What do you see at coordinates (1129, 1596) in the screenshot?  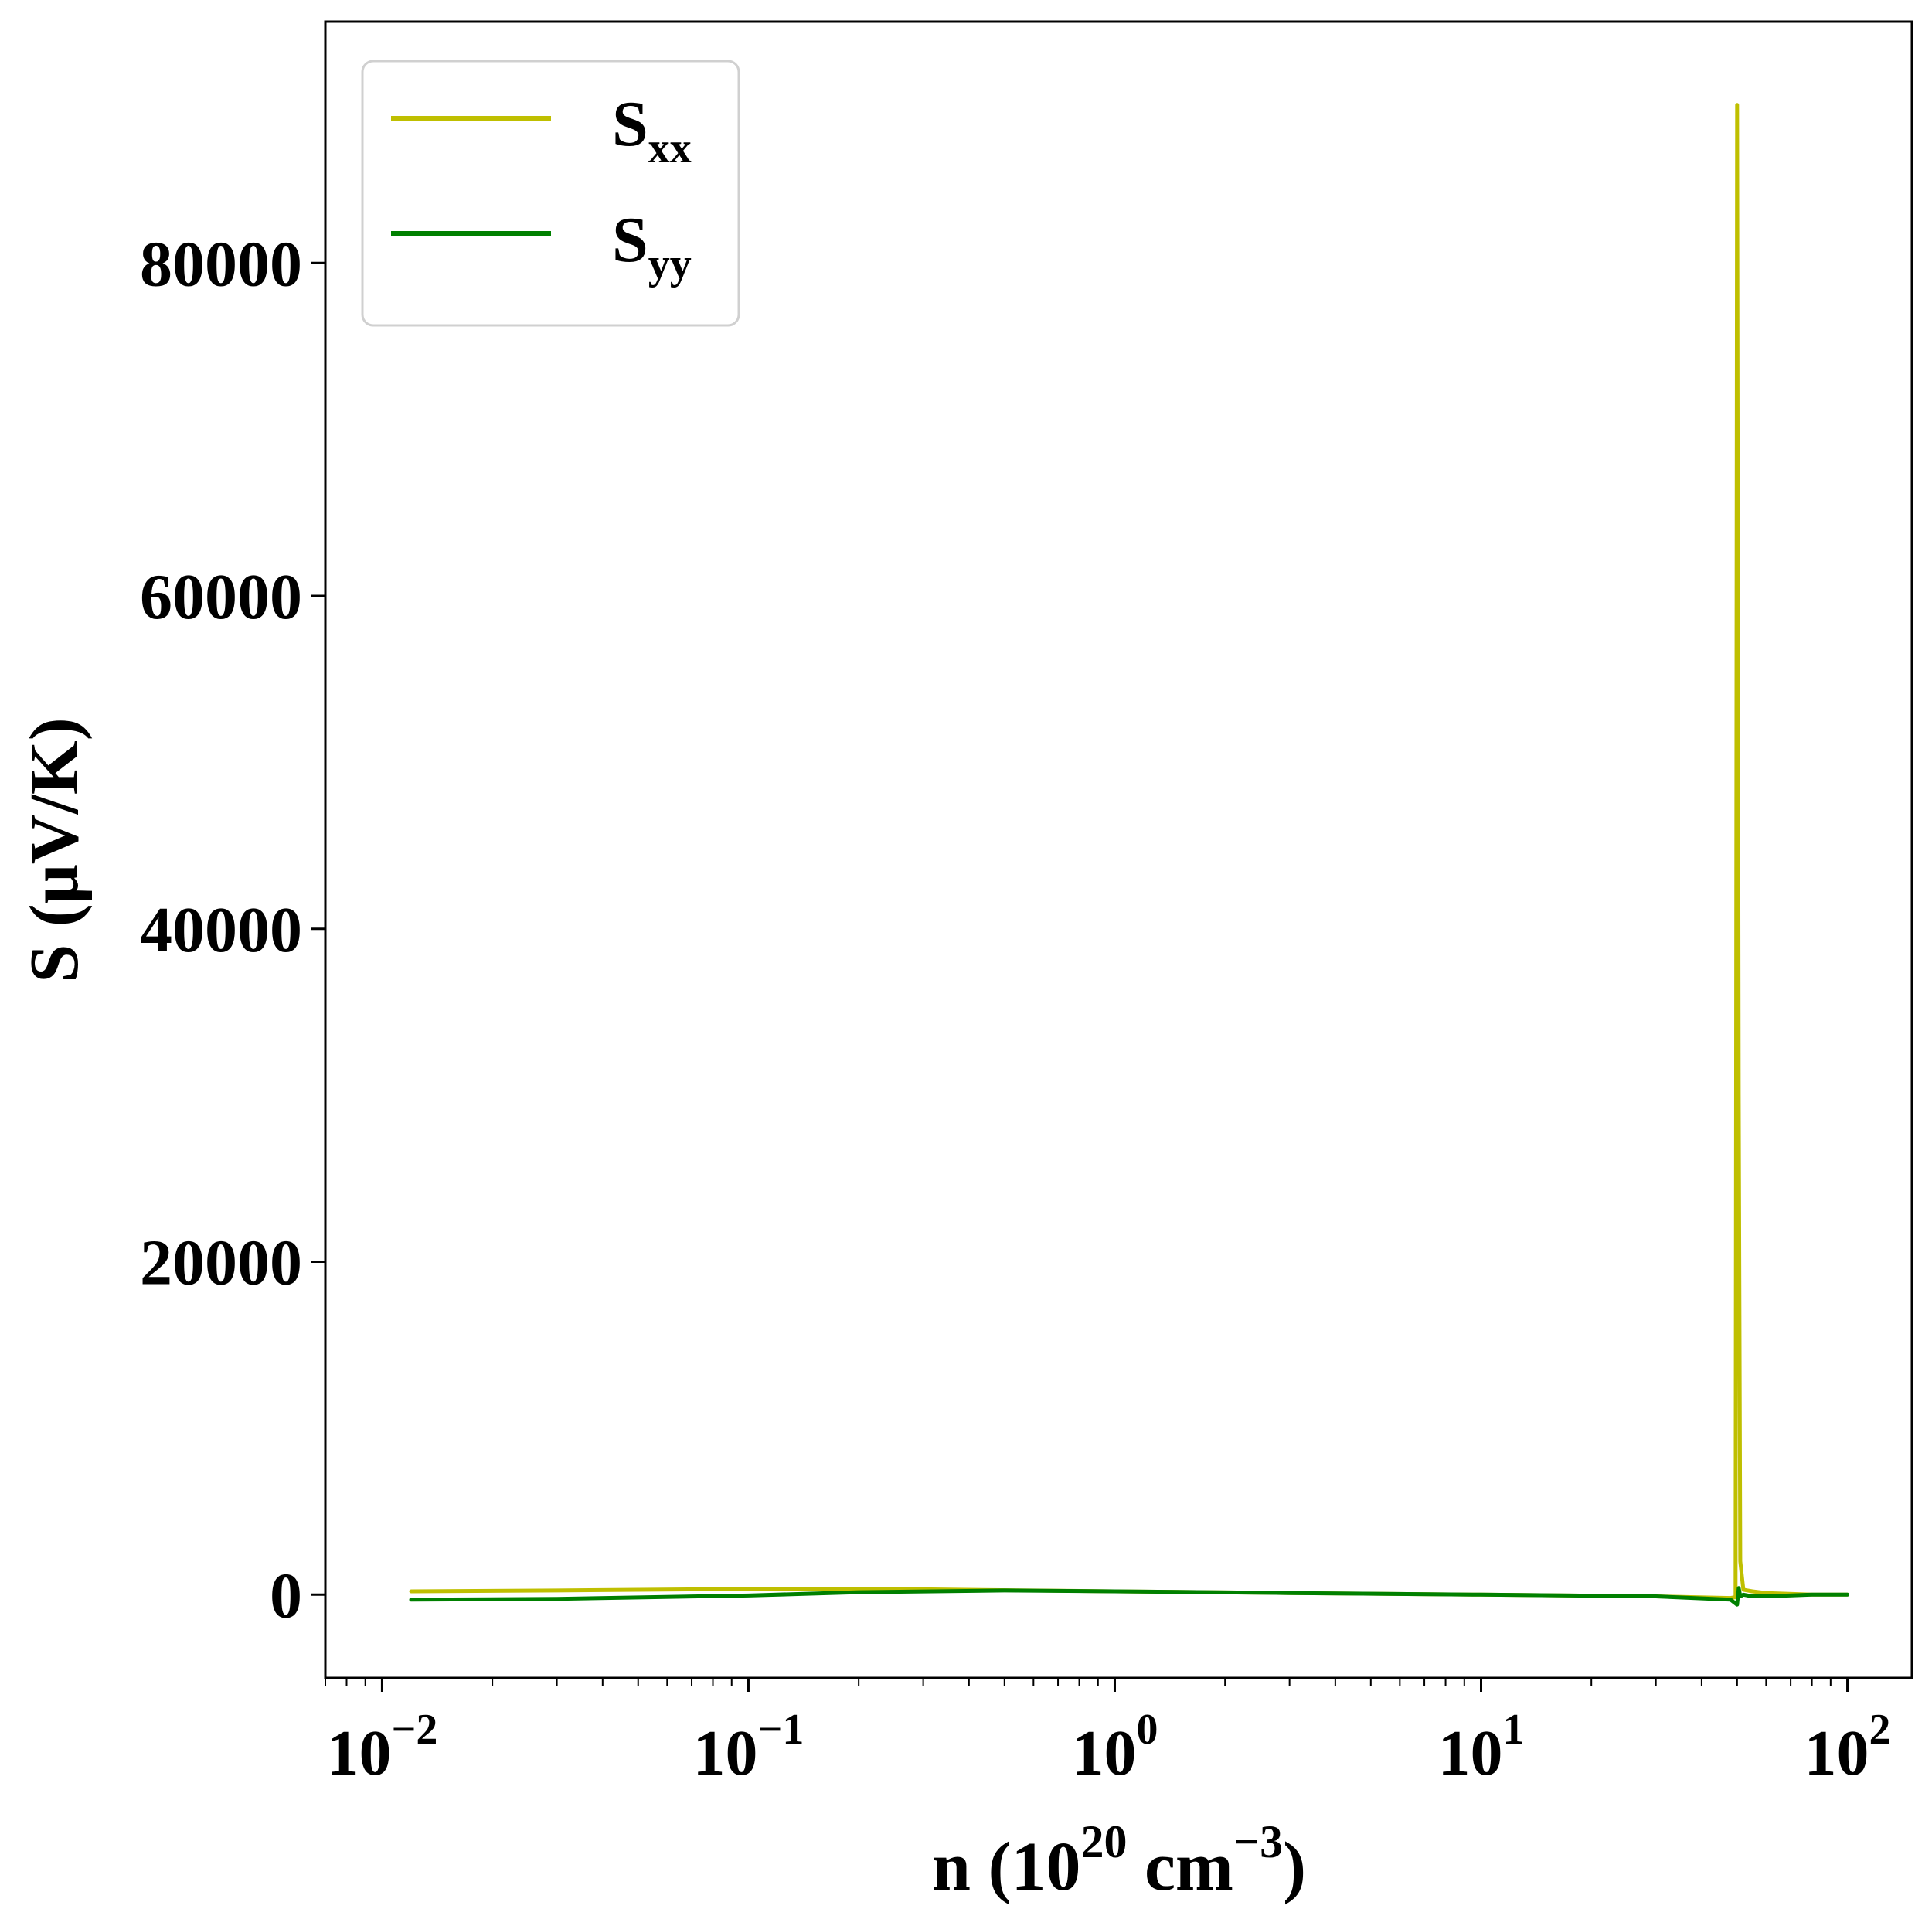 I see `series-line-yy` at bounding box center [1129, 1596].